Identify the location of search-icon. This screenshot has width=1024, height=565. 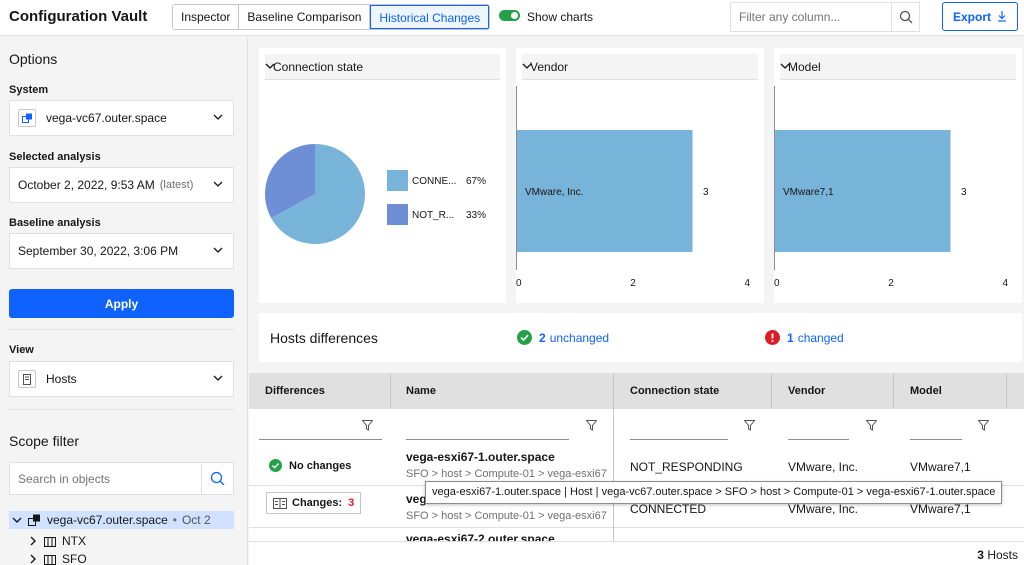
(217, 478).